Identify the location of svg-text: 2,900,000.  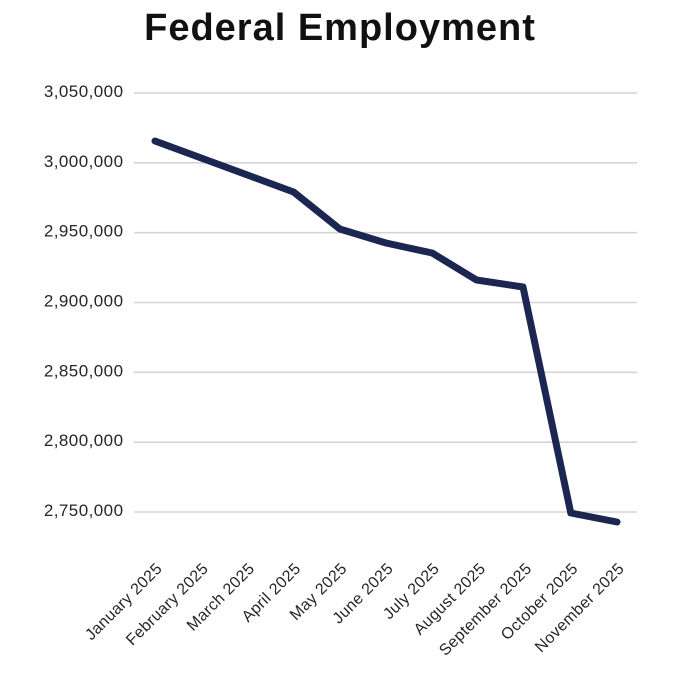
(84, 301).